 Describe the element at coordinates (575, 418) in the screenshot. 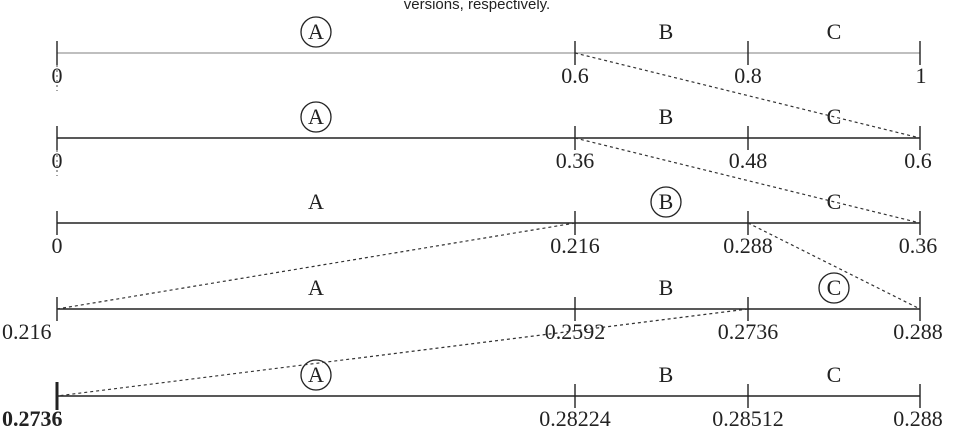

I see `tick-label: 0.28224` at that location.